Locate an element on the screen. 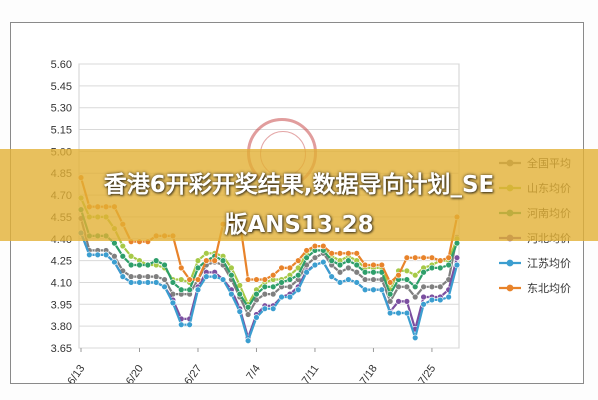 Image resolution: width=598 pixels, height=400 pixels. y-tick-label: 3.80 is located at coordinates (61, 327).